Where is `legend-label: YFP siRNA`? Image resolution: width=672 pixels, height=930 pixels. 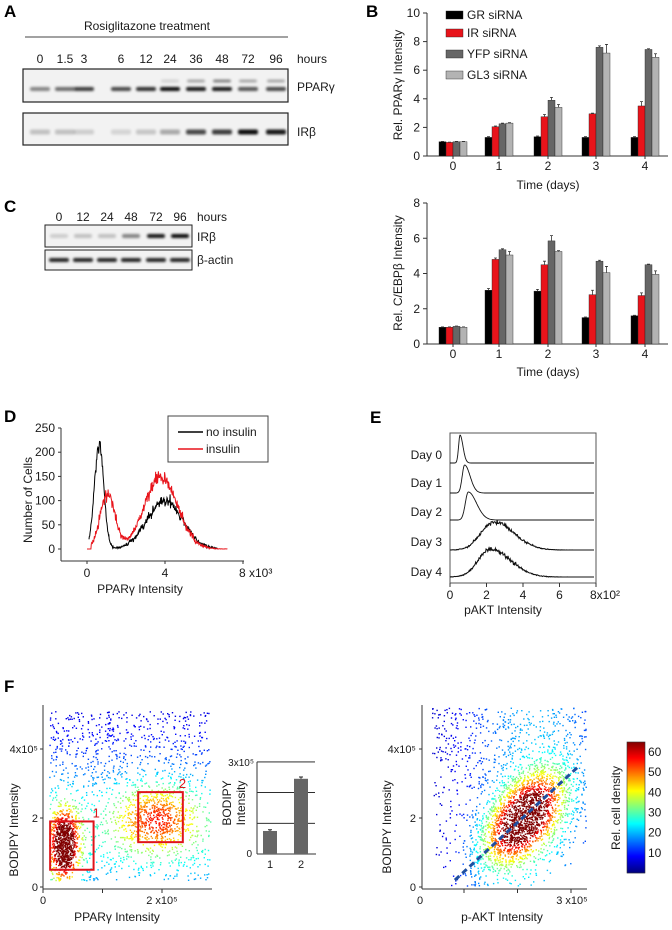 legend-label: YFP siRNA is located at coordinates (497, 54).